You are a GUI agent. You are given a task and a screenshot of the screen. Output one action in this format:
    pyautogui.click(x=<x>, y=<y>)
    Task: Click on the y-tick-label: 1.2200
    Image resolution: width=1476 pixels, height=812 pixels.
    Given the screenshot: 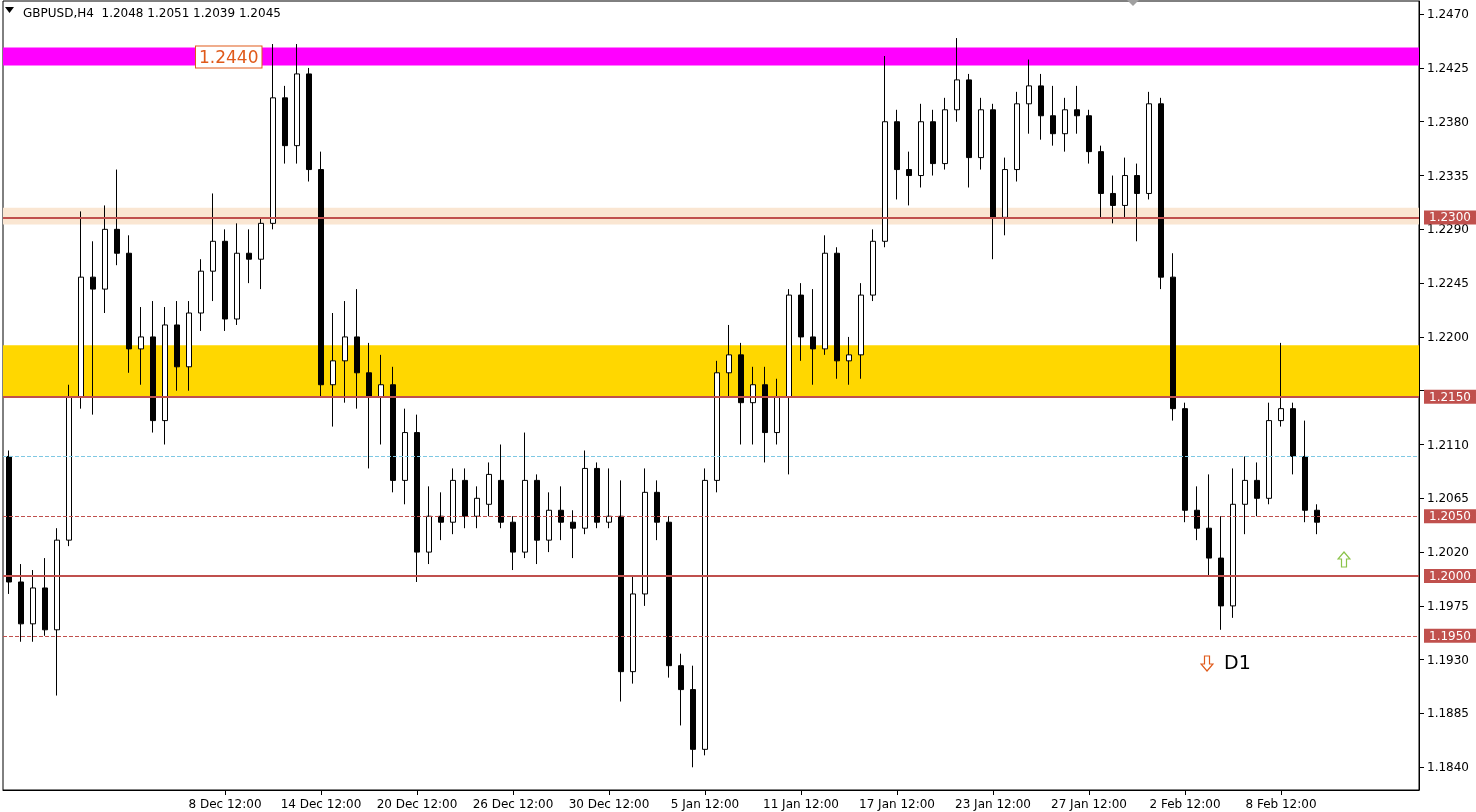 What is the action you would take?
    pyautogui.click(x=1448, y=336)
    